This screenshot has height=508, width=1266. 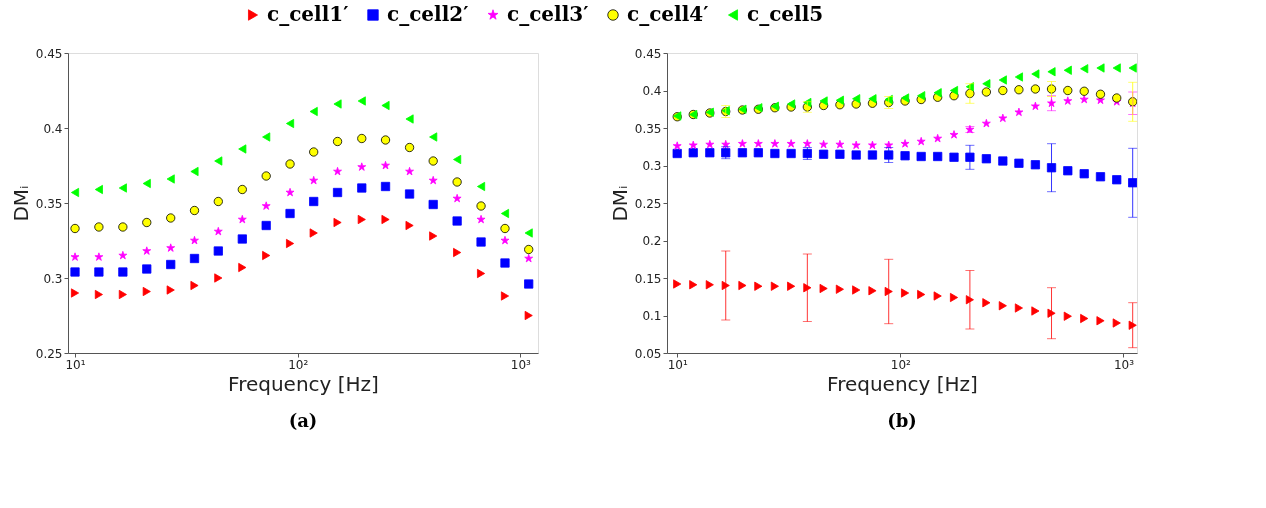 I want to click on y-tick-label: 0.2, so click(x=652, y=241).